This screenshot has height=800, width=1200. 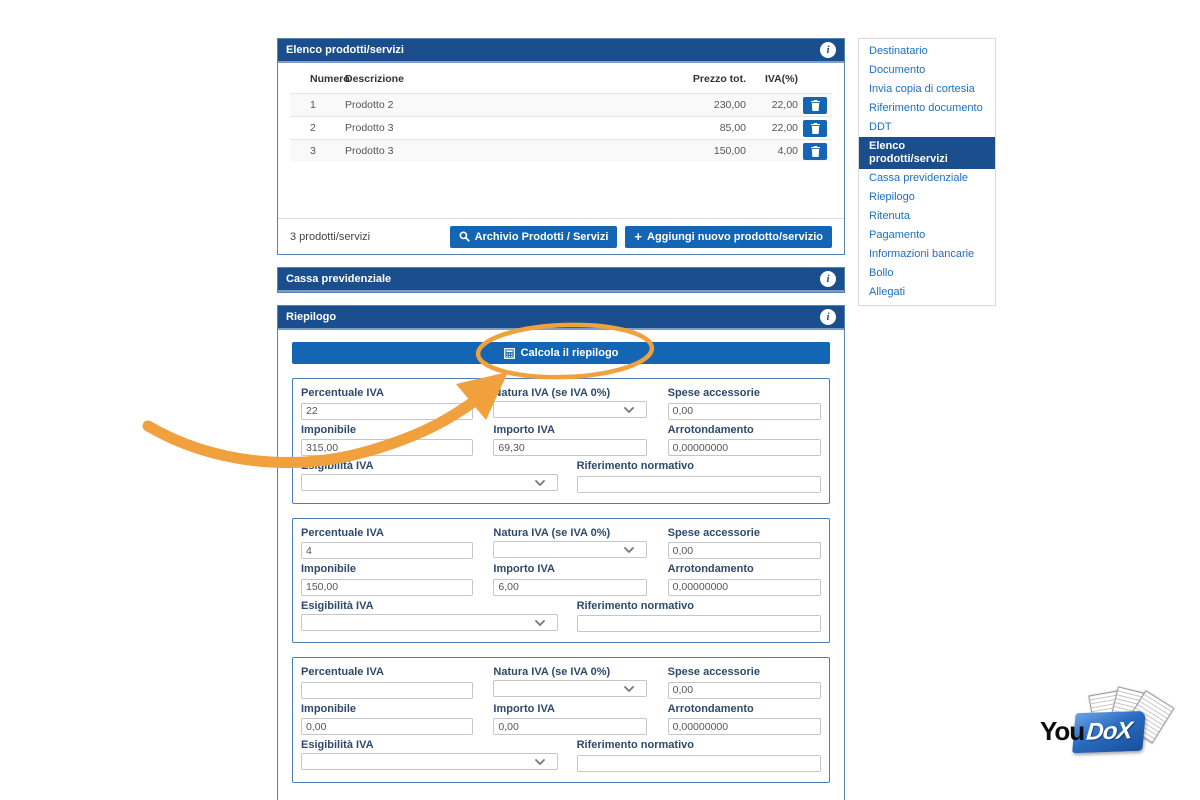 I want to click on panel-elenco-header: Elenco prodotti/servizi i, so click(x=561, y=51).